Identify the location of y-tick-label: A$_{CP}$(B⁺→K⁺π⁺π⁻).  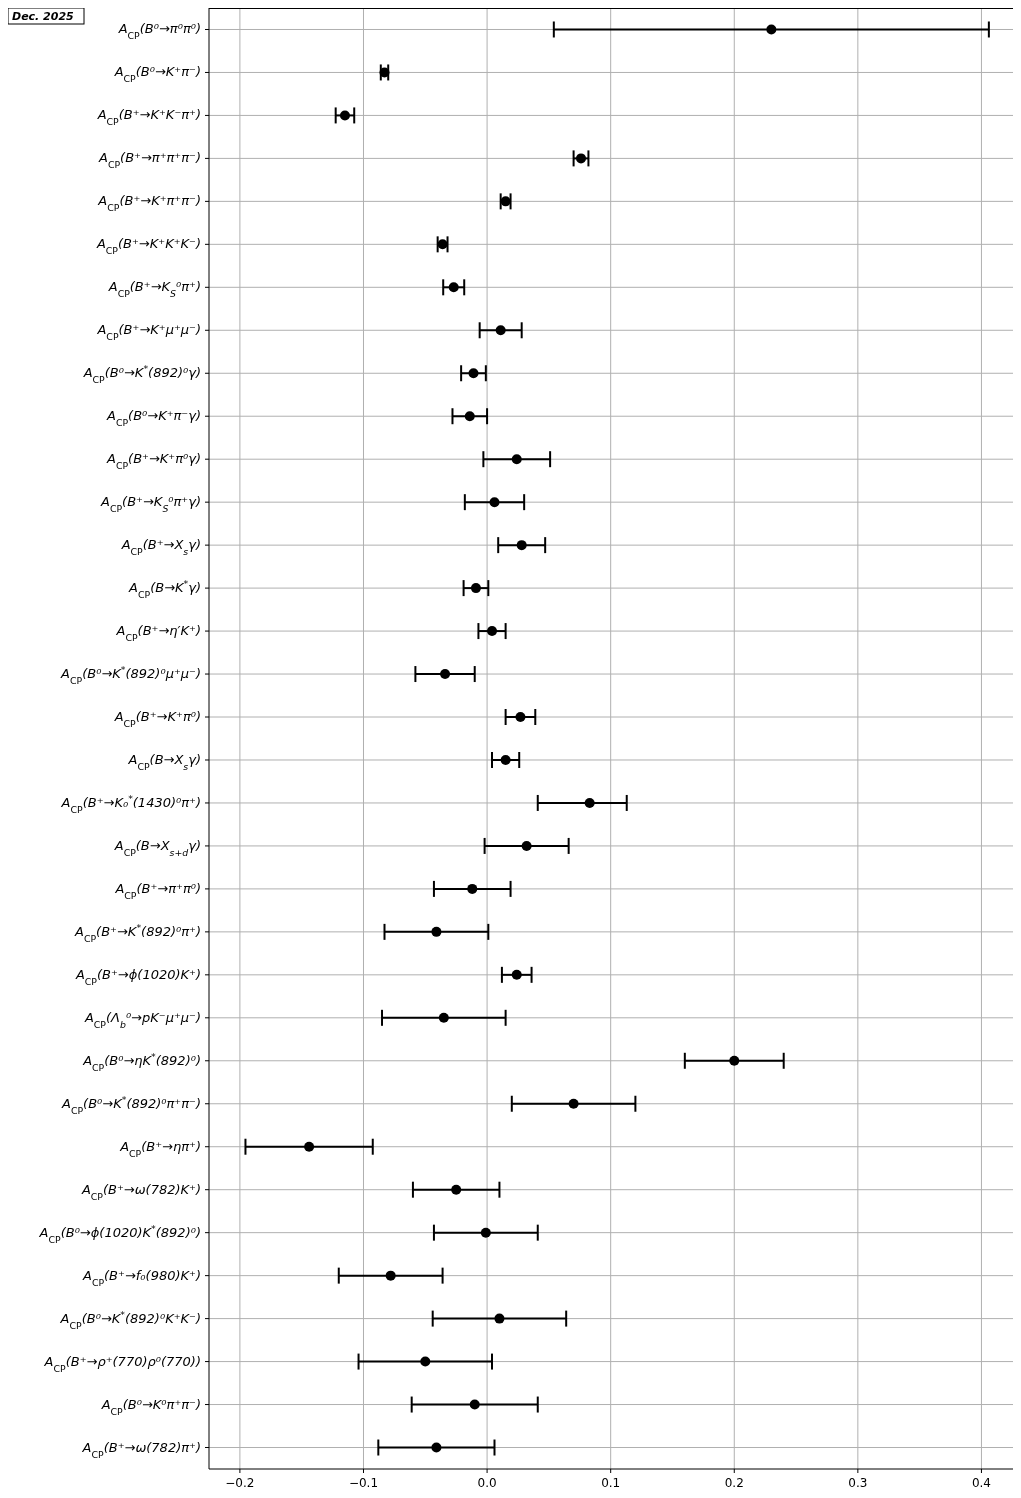
(149, 203).